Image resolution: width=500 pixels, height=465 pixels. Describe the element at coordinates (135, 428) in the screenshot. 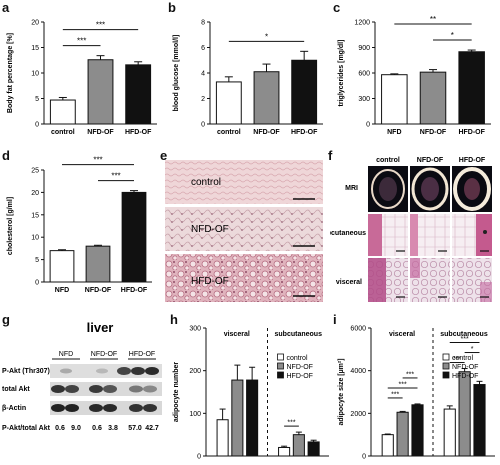

I see `blot-ratio-value: 57.0` at that location.